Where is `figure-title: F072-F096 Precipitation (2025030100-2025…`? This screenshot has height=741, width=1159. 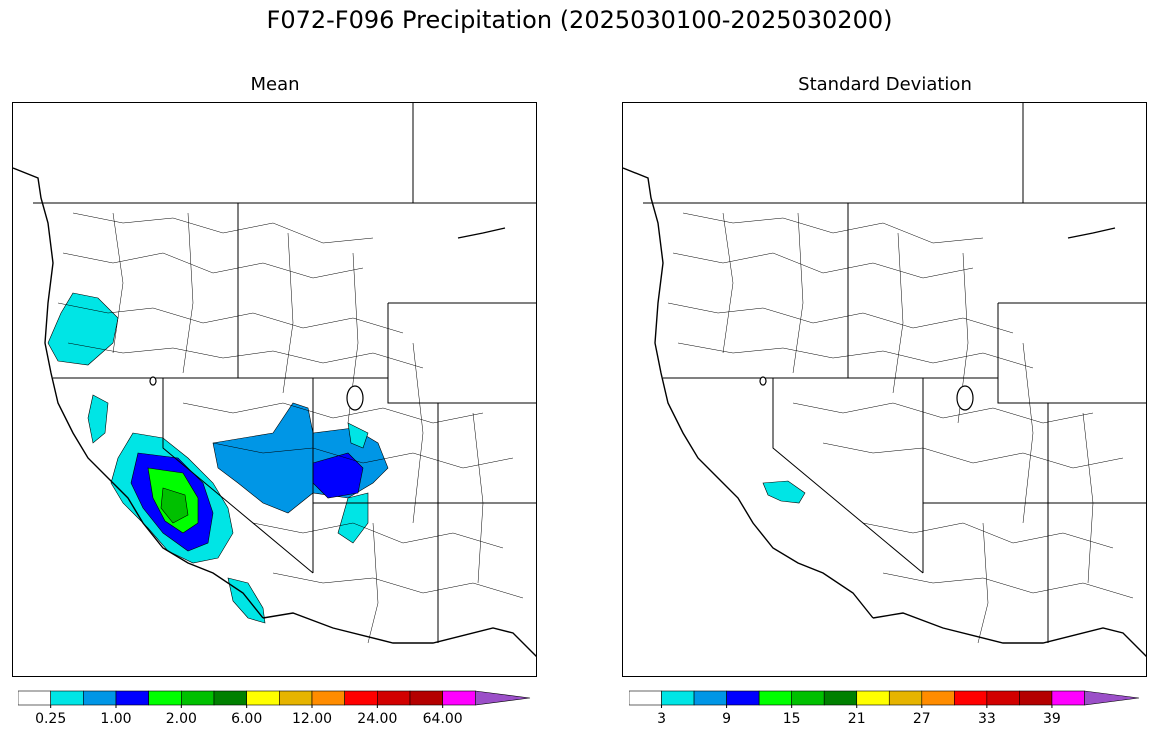 figure-title: F072-F096 Precipitation (2025030100-2025… is located at coordinates (579, 20).